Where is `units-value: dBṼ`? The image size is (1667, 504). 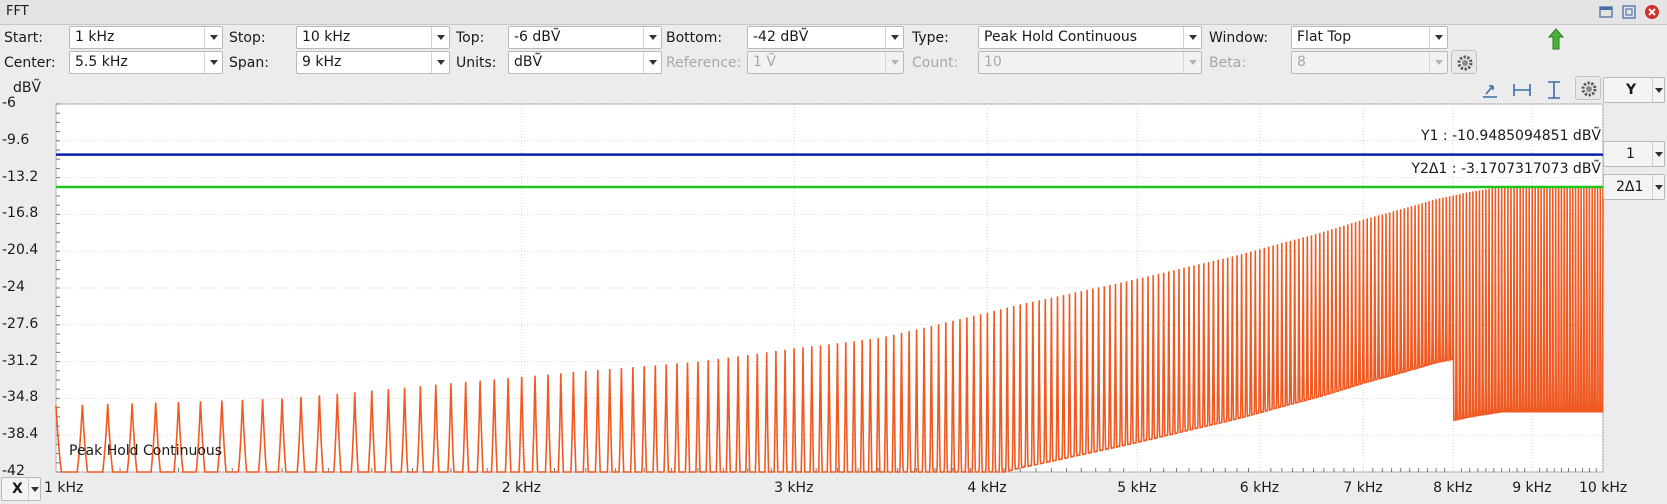
units-value: dBṼ is located at coordinates (528, 62).